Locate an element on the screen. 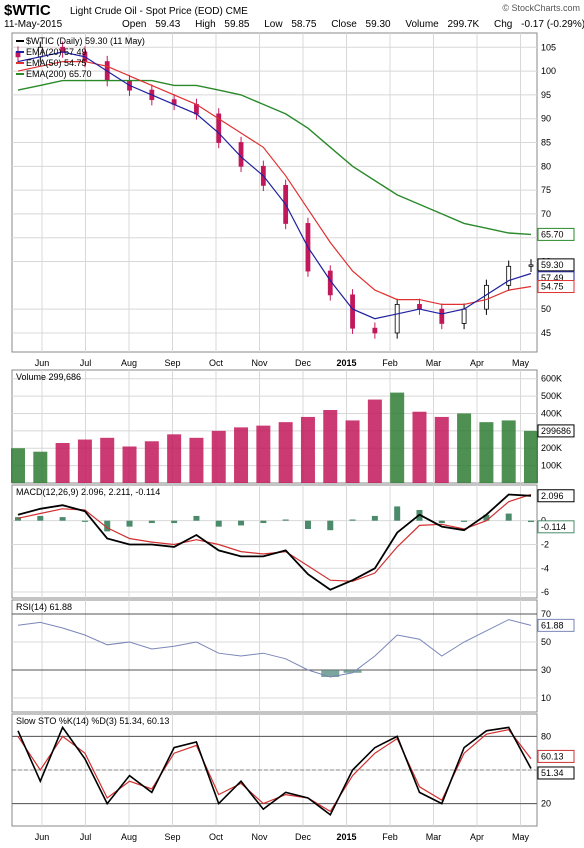 This screenshot has height=848, width=584. high-value: 59.85 is located at coordinates (237, 24).